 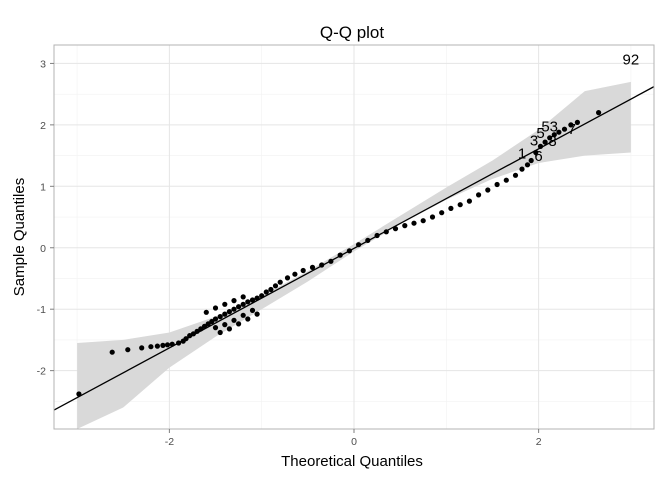 What do you see at coordinates (522, 153) in the screenshot?
I see `point-label: 1` at bounding box center [522, 153].